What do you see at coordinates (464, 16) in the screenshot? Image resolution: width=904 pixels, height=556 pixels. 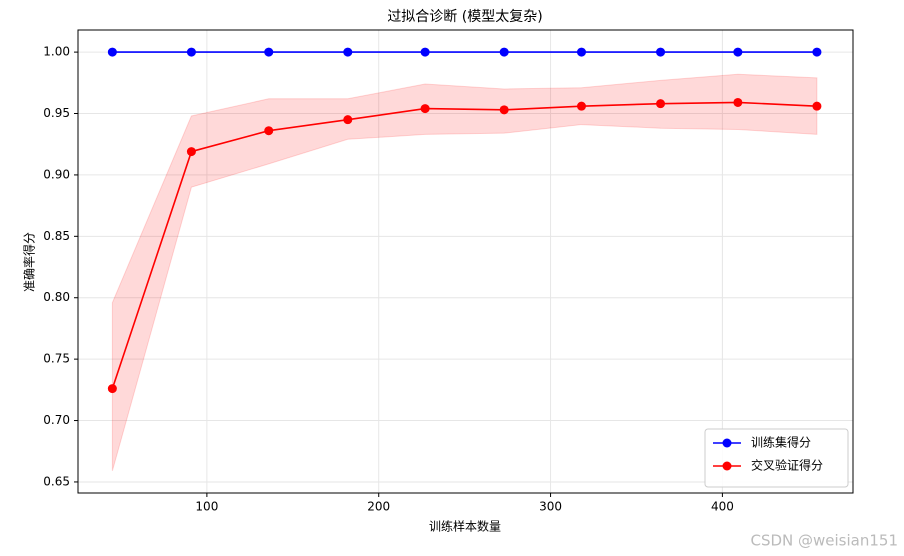 I see `chart-title: 过拟合诊断 (模型太复杂)` at bounding box center [464, 16].